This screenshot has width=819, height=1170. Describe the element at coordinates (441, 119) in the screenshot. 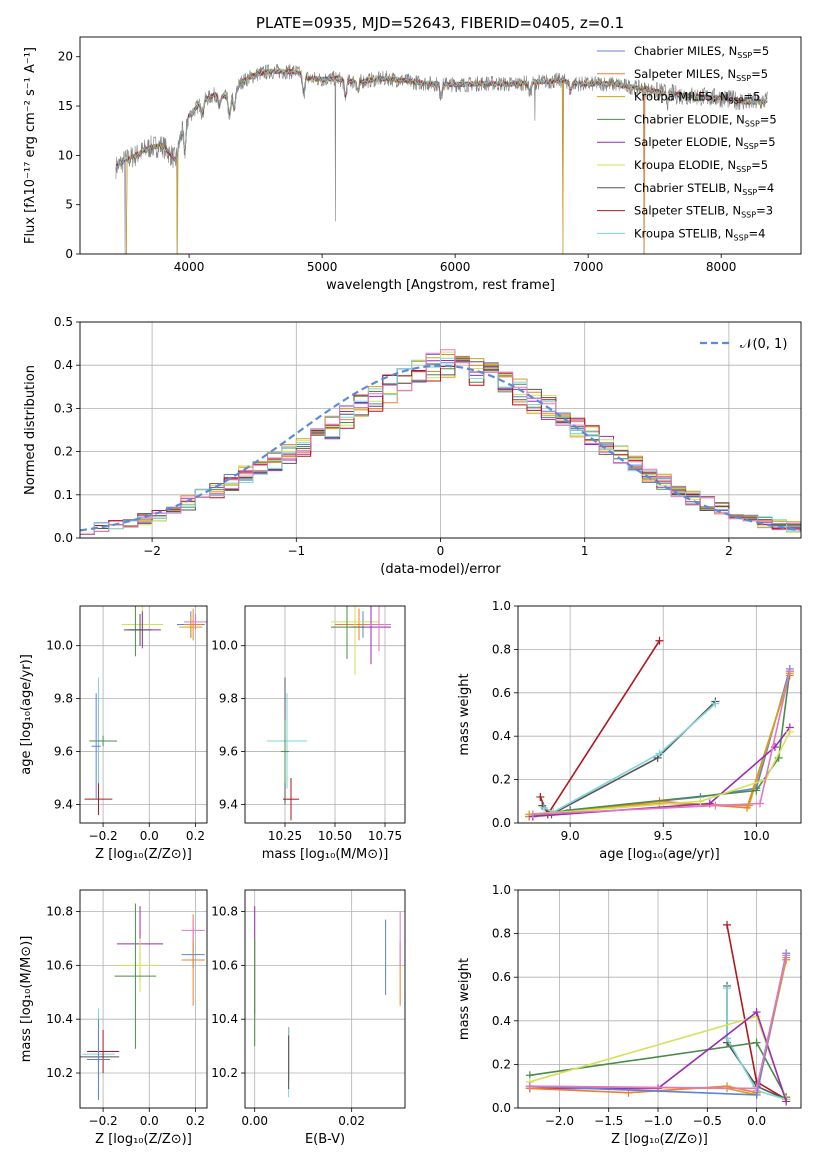

I see `spectrum-model-salpeter-stelib` at that location.